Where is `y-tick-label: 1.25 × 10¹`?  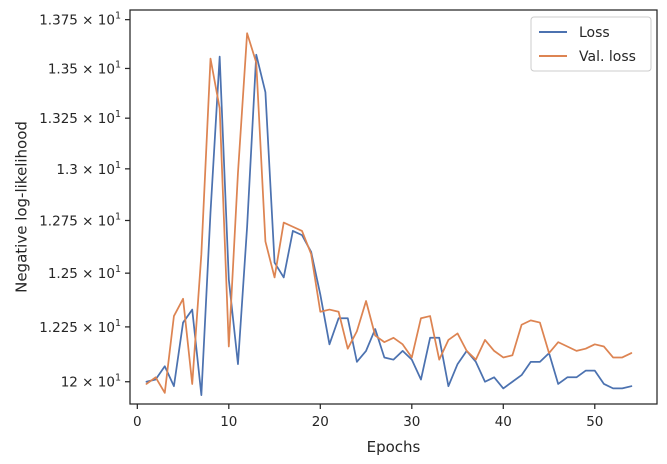 y-tick-label: 1.25 × 10¹ is located at coordinates (84, 273).